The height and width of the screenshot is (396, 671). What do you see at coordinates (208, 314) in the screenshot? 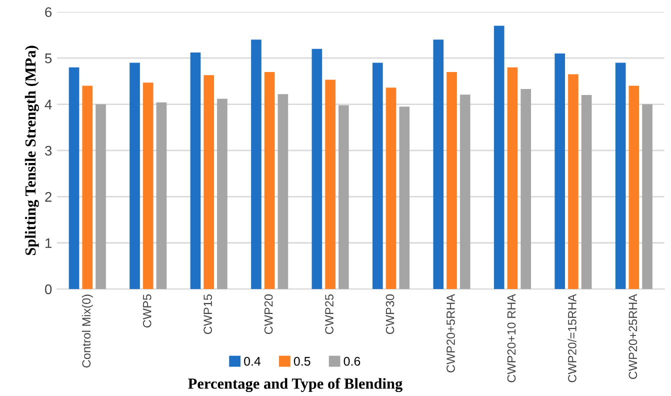
I see `x-tick-label: CWP15` at bounding box center [208, 314].